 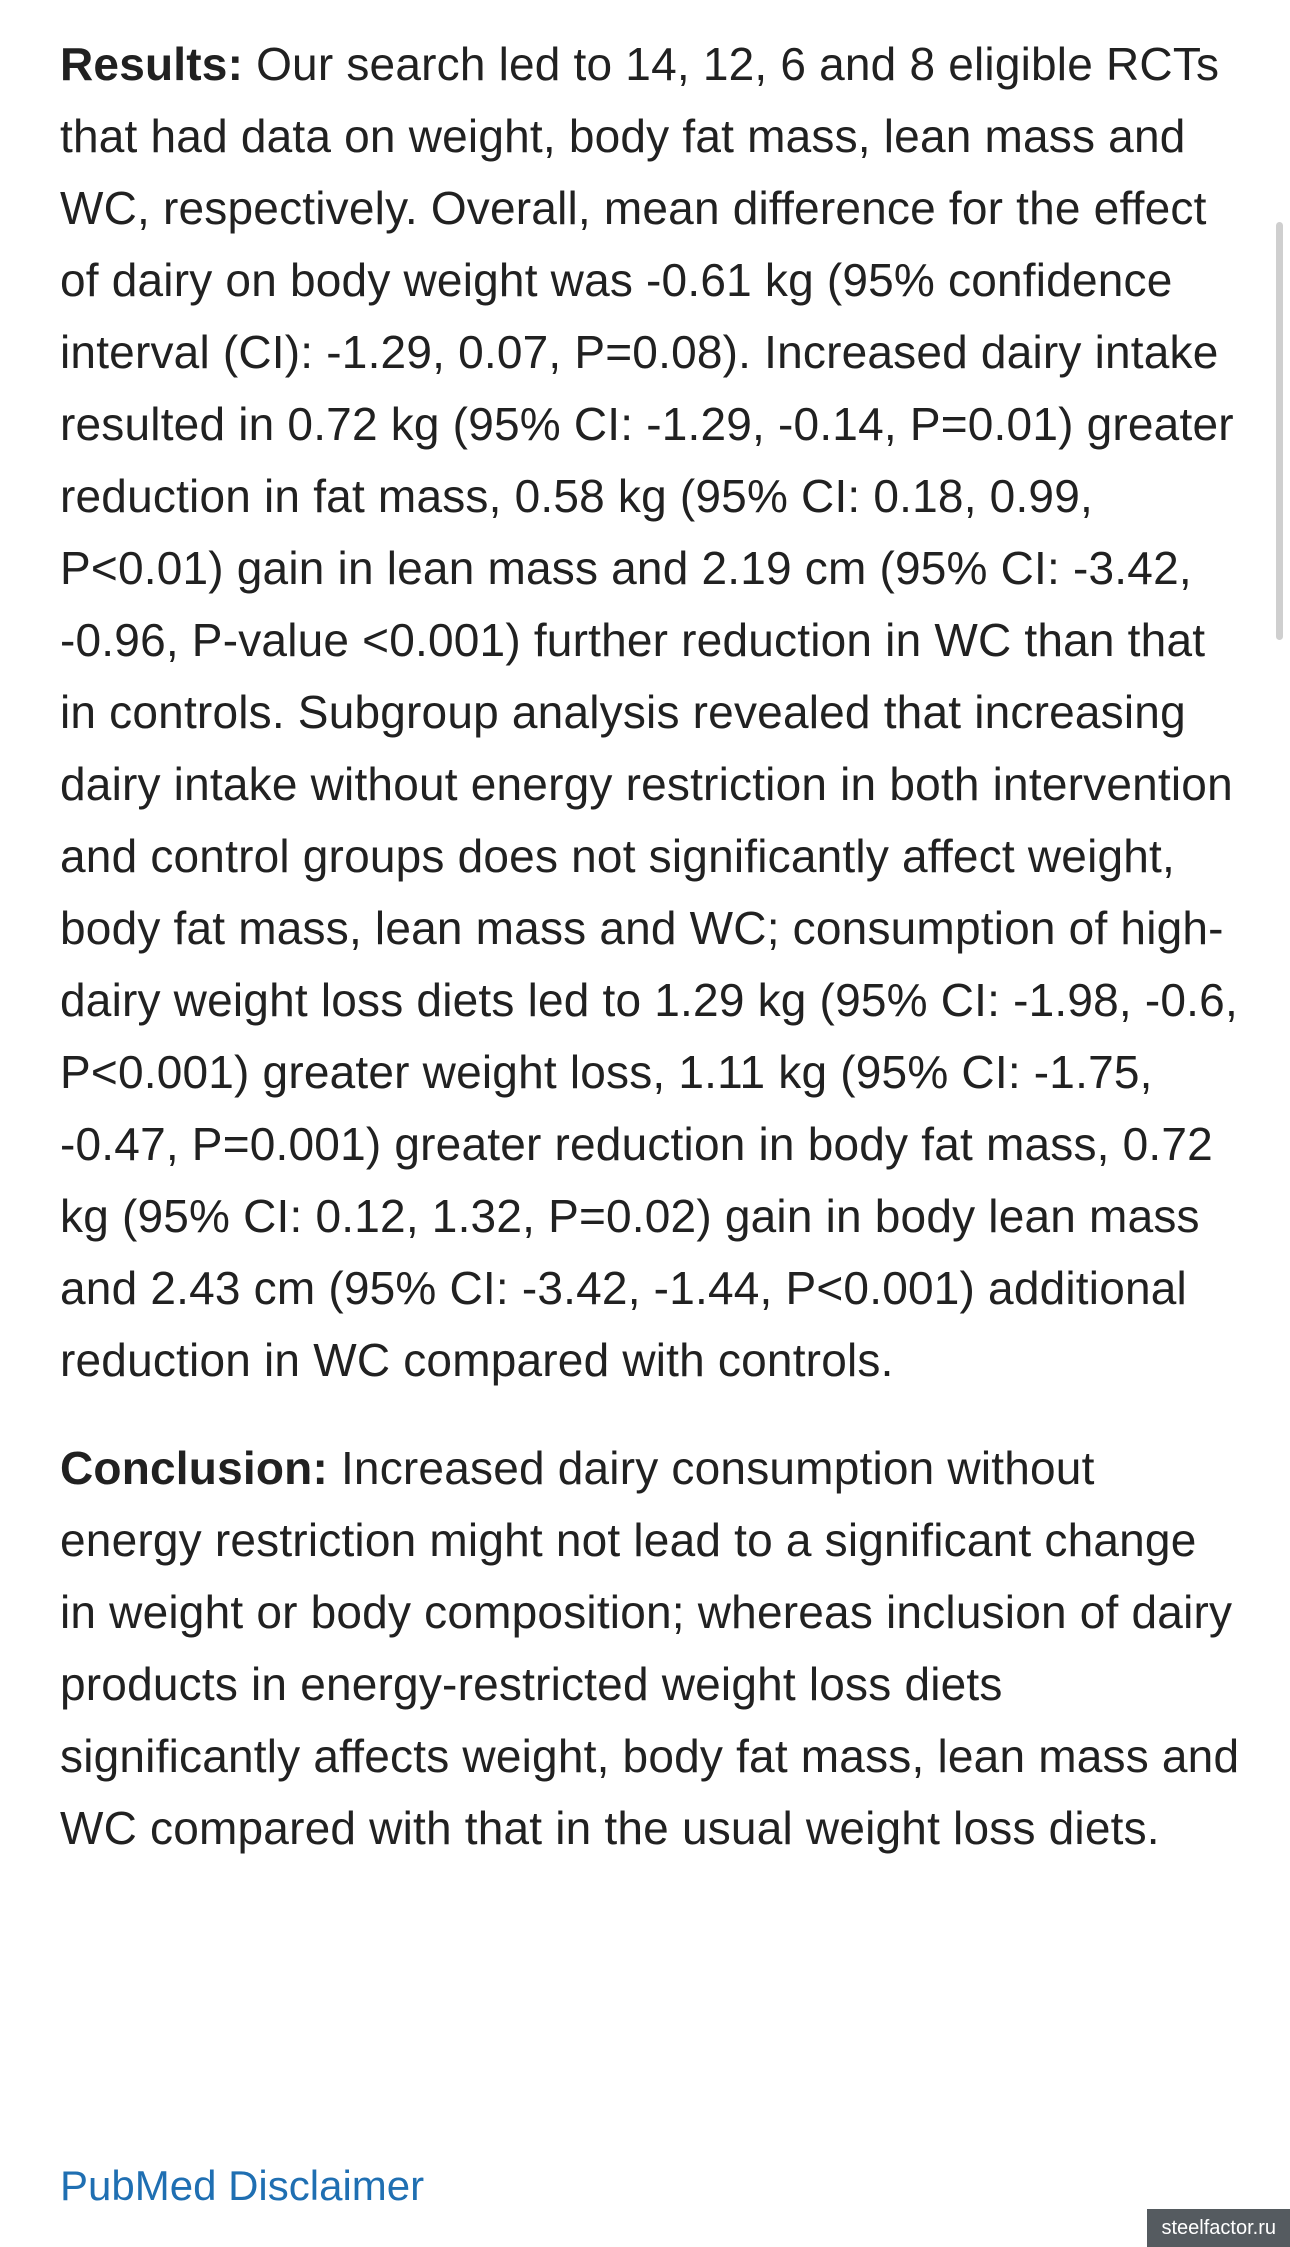 What do you see at coordinates (194, 1468) in the screenshot?
I see `conclusion-label: Conclusion:` at bounding box center [194, 1468].